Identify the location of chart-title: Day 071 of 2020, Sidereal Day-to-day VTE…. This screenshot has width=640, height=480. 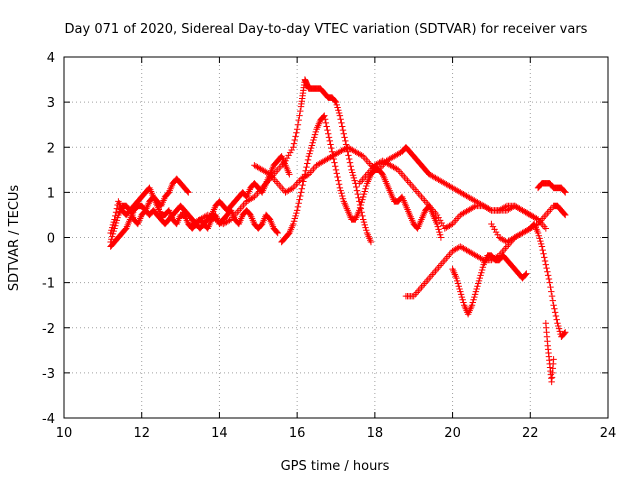
(326, 29).